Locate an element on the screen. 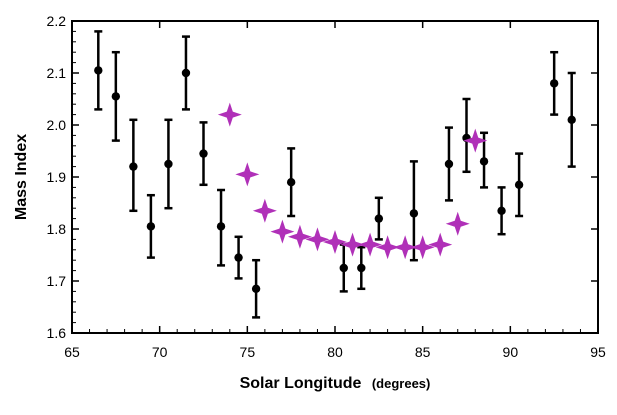 This screenshot has width=617, height=415. y-tick-label: 1.9 is located at coordinates (57, 177).